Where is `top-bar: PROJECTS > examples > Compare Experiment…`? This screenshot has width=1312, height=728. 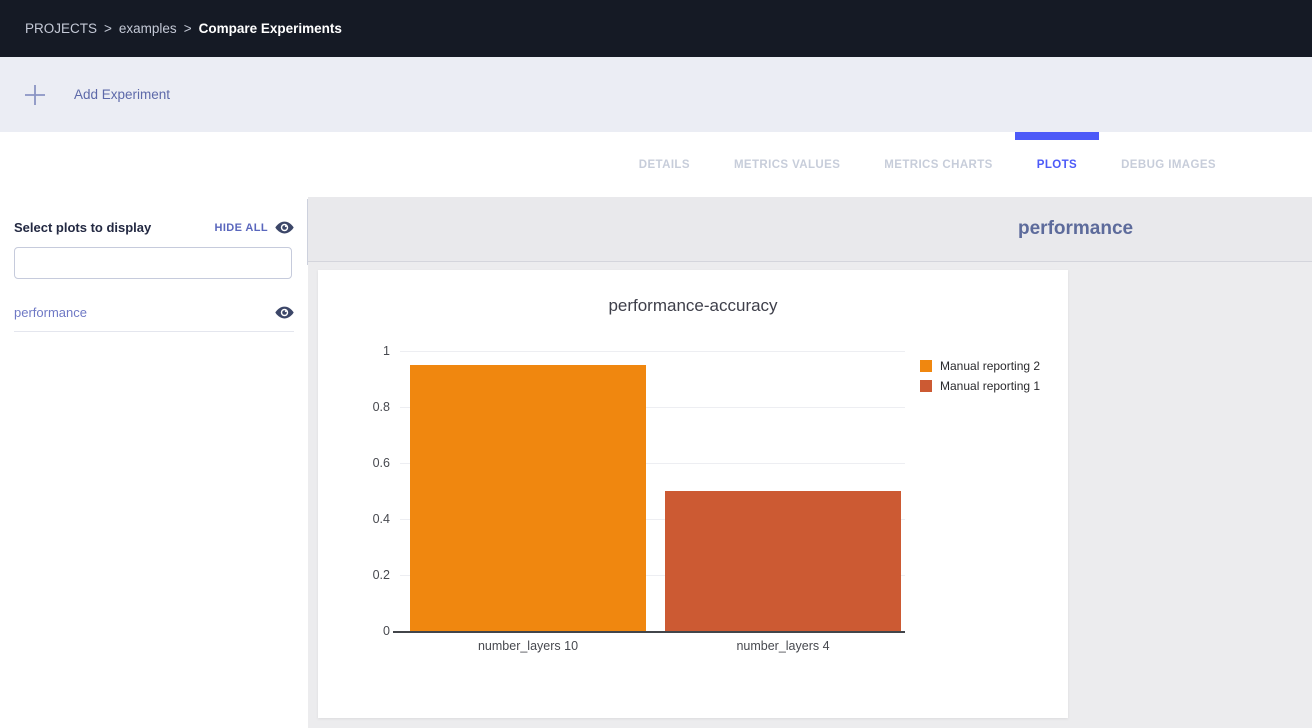 top-bar: PROJECTS > examples > Compare Experiment… is located at coordinates (656, 28).